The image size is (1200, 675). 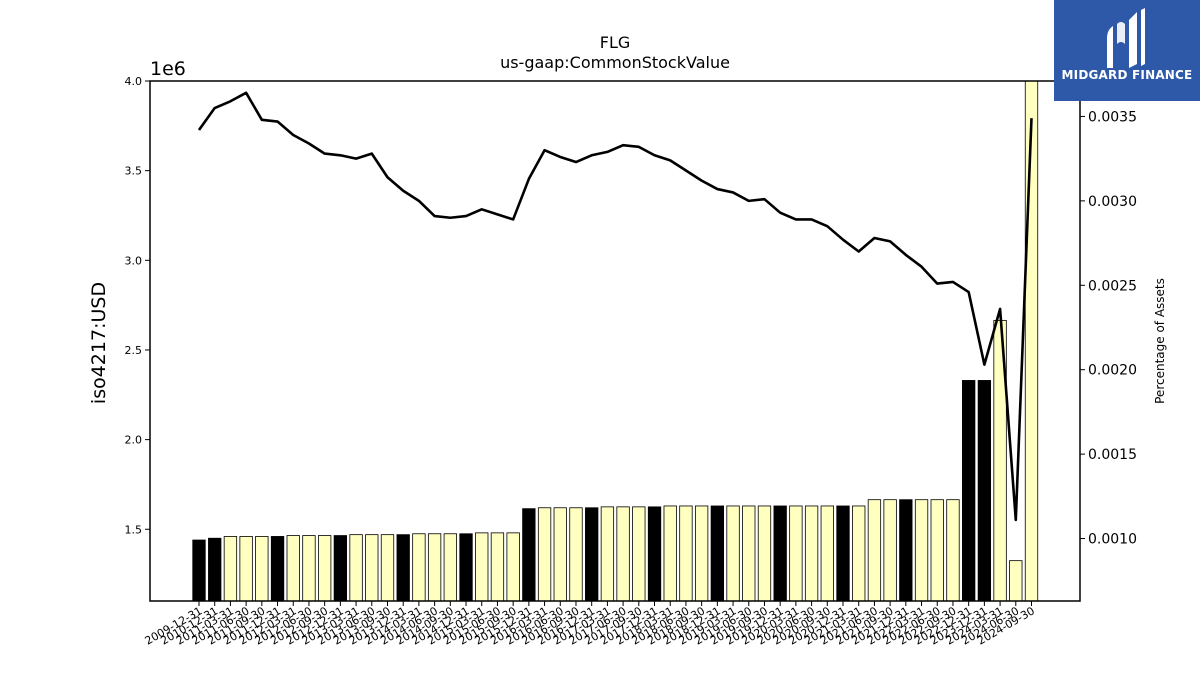 I want to click on y-tick-label: 4.0, so click(x=134, y=81).